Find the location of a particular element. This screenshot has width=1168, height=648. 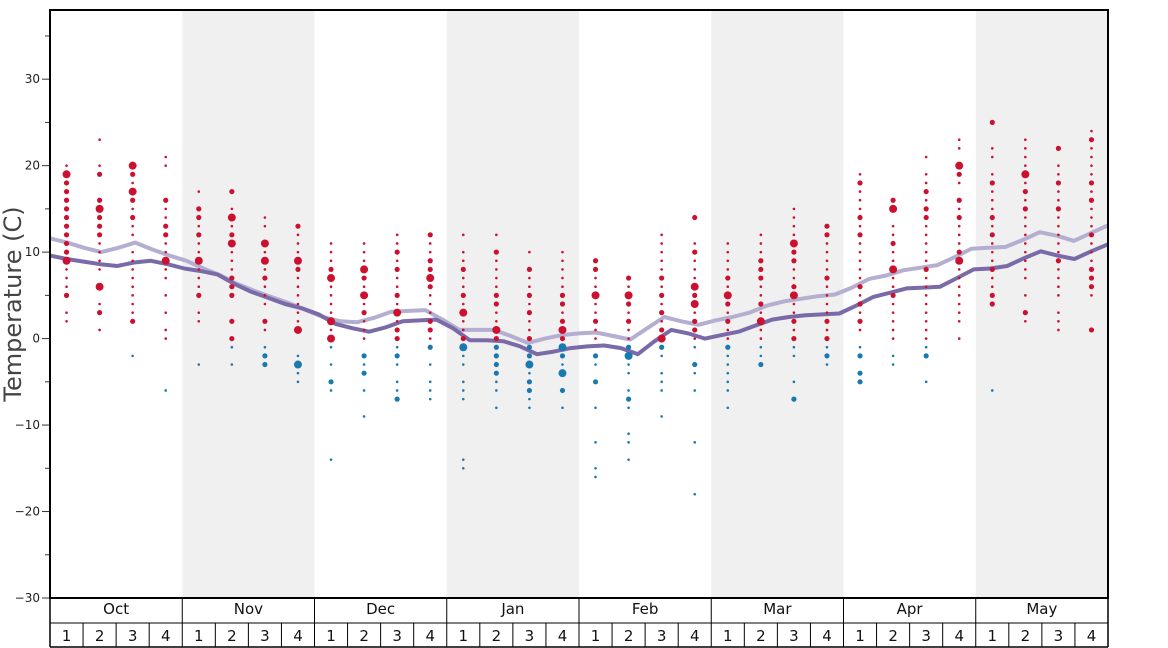

y-tick-label: 20 is located at coordinates (32, 166).